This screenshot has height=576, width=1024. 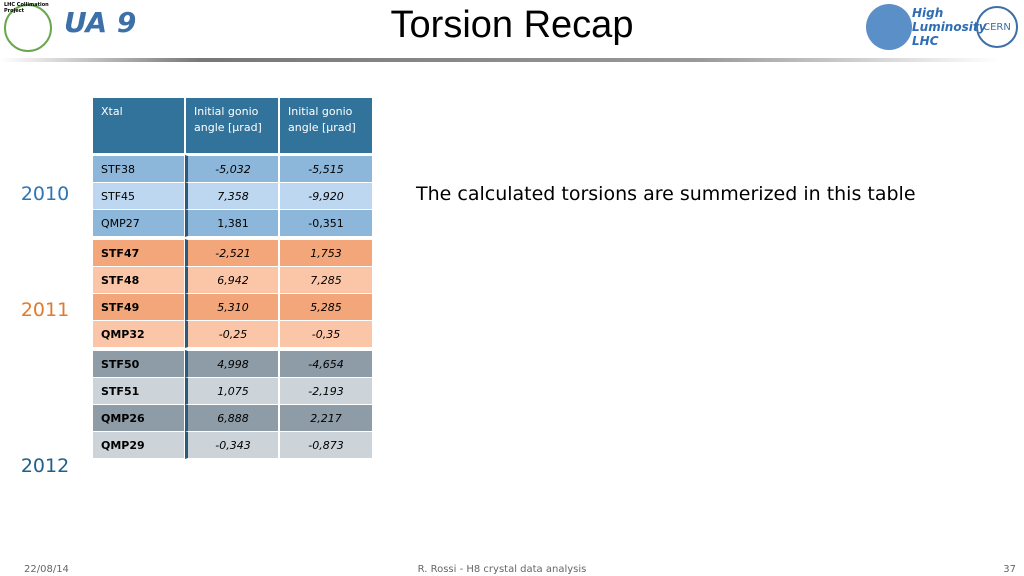 I want to click on collimation-logo, so click(x=28, y=28).